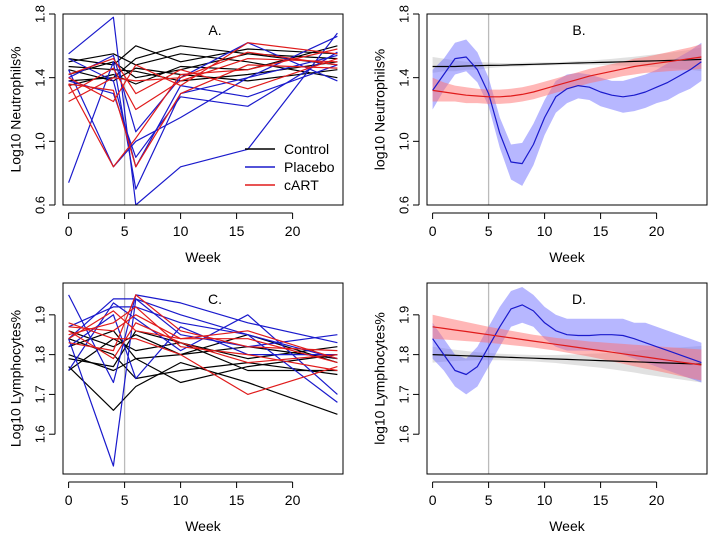 This screenshot has height=540, width=714. Describe the element at coordinates (214, 30) in the screenshot. I see `panel-label: A.` at that location.